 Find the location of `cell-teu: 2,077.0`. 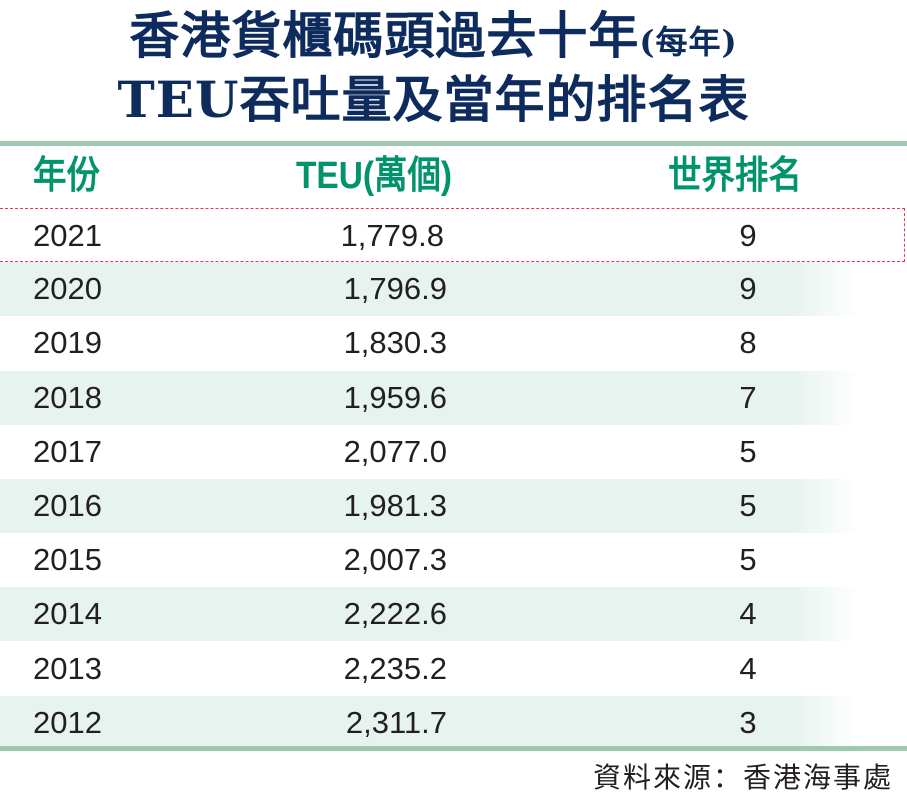

cell-teu: 2,077.0 is located at coordinates (395, 451).